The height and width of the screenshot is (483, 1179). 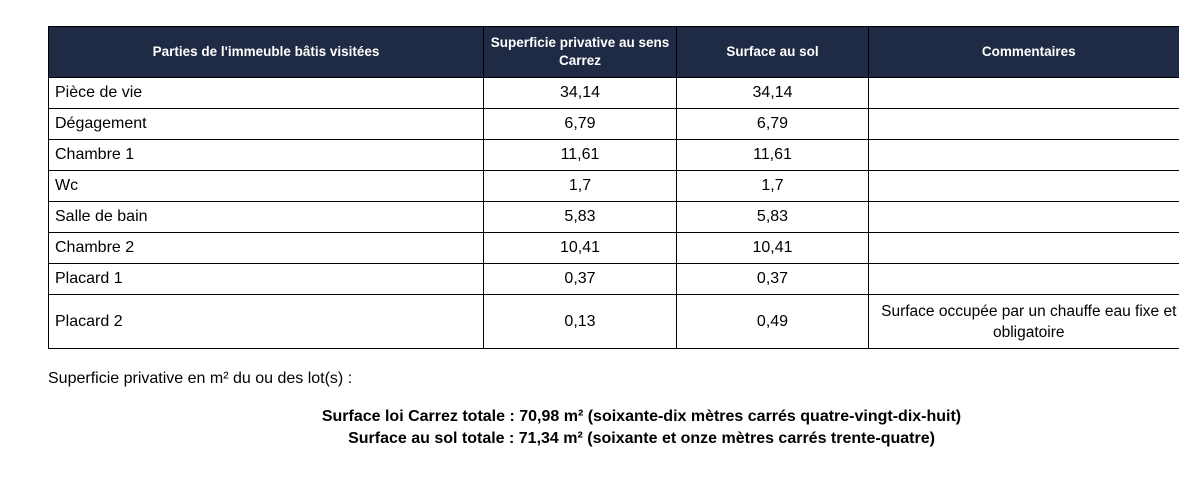 I want to click on table-row: Wc 1,7 1,7, so click(x=613, y=186).